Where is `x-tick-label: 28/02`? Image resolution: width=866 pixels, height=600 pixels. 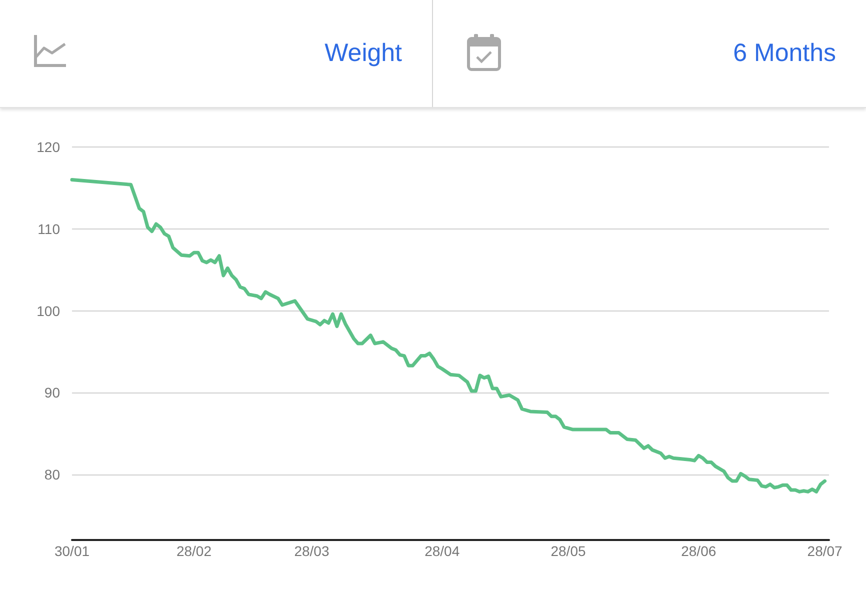
x-tick-label: 28/02 is located at coordinates (194, 551).